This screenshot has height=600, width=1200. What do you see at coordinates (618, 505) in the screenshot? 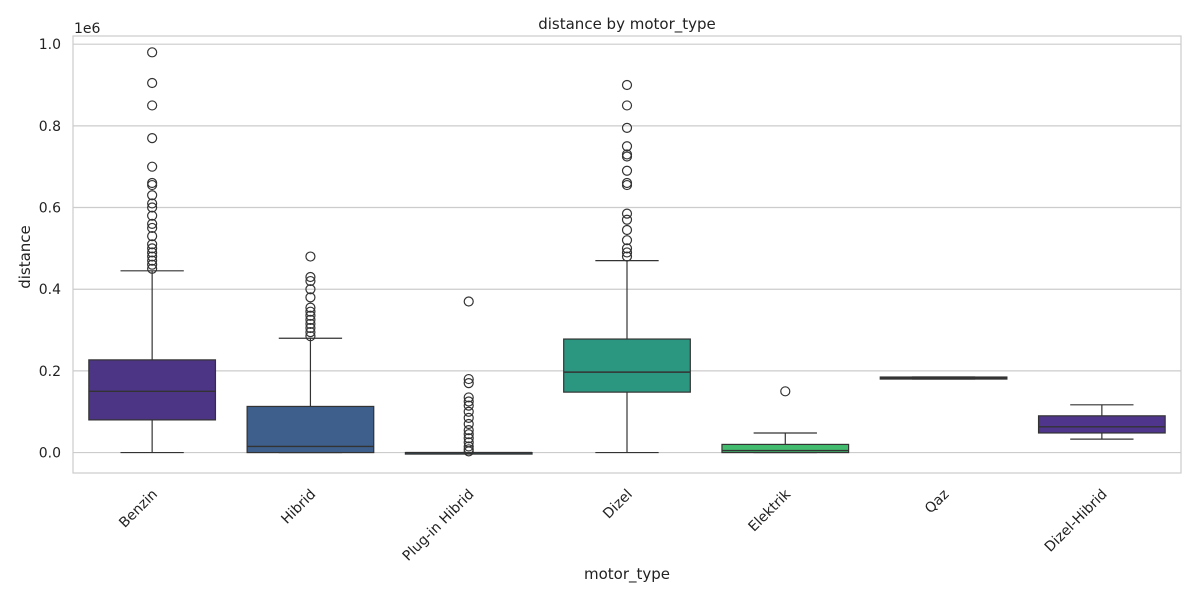
I see `x-tick-label: Dizel` at bounding box center [618, 505].